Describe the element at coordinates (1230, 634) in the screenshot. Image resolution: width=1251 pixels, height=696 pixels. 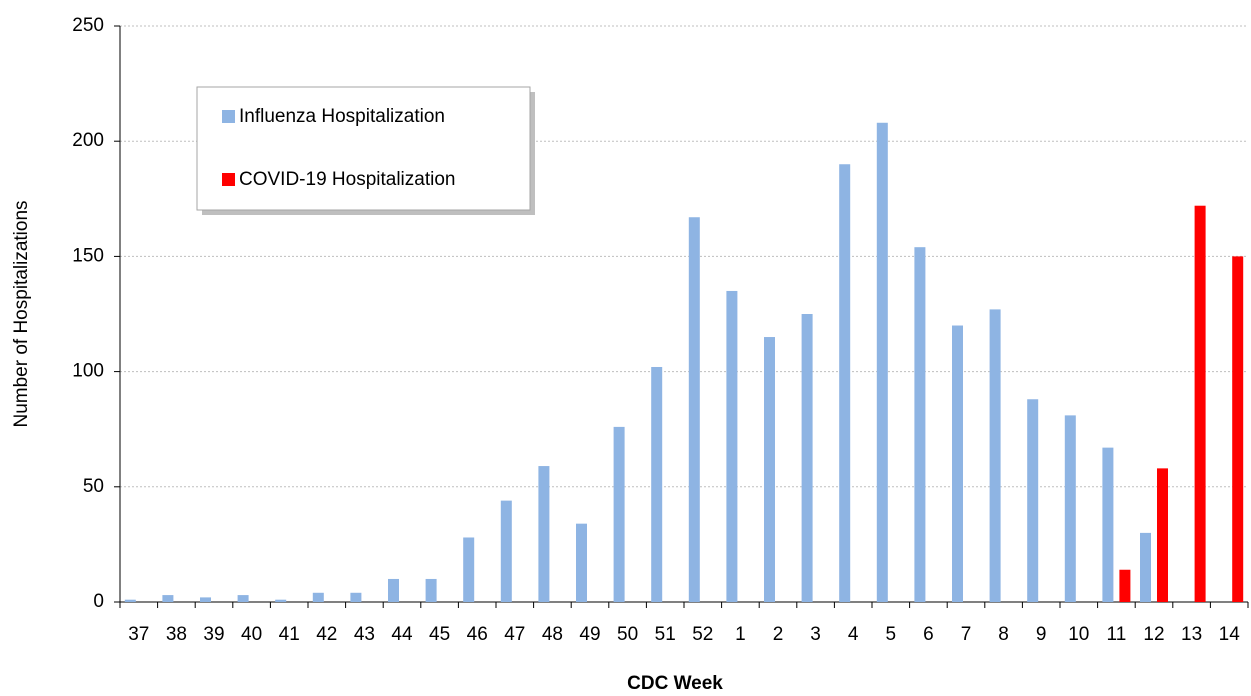
I see `x-tick-label: 14` at that location.